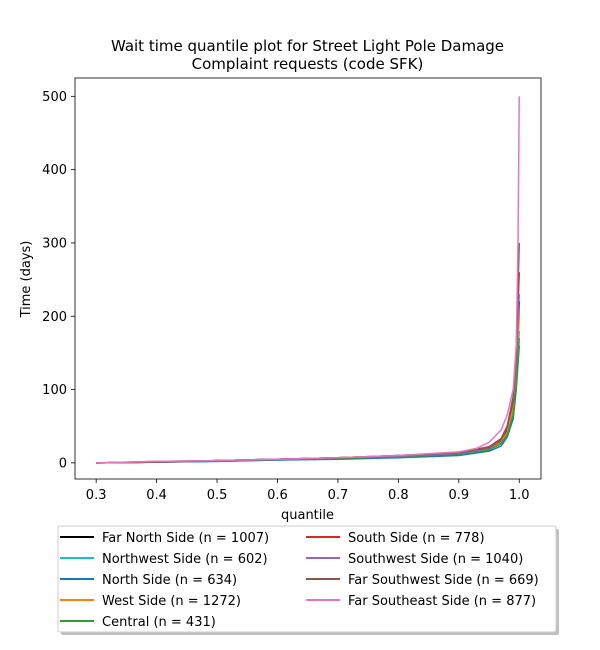 The height and width of the screenshot is (650, 600). What do you see at coordinates (185, 538) in the screenshot?
I see `legend-label-0: Far North Side (n = 1007)` at bounding box center [185, 538].